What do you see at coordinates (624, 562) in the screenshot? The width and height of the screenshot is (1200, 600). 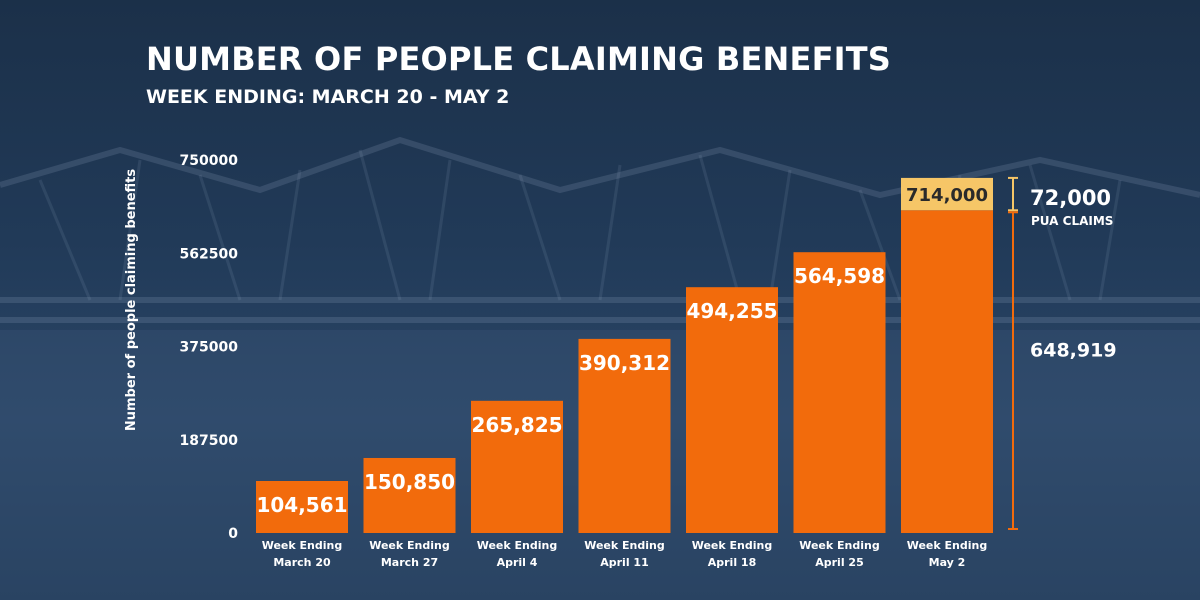 I see `x-tick-label: April 11` at bounding box center [624, 562].